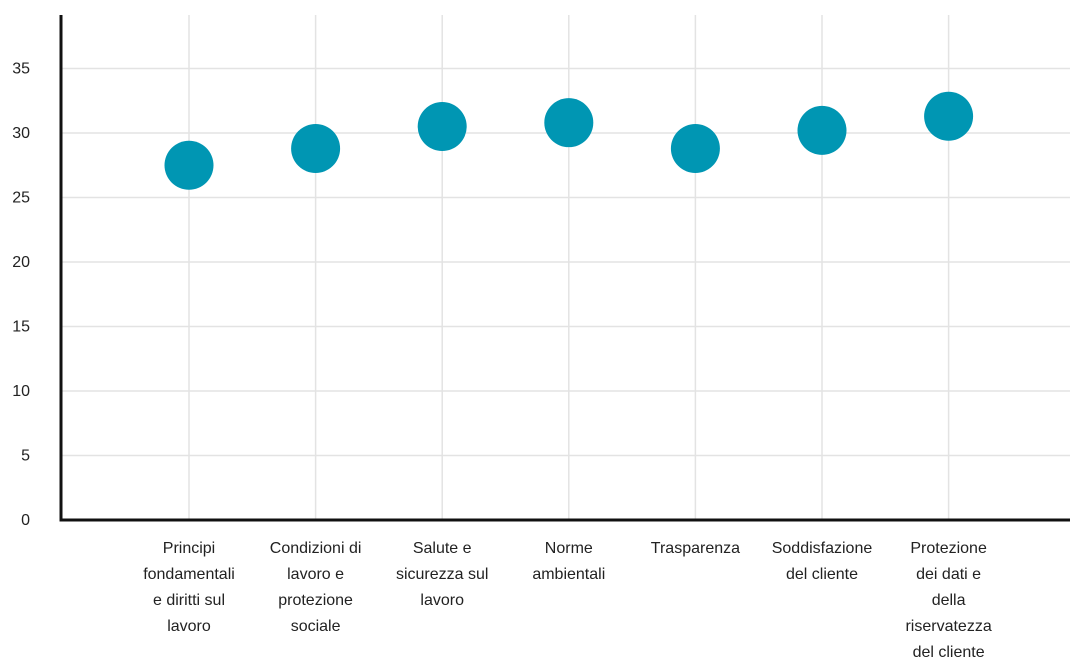 The height and width of the screenshot is (659, 1070). I want to click on x-category-label: Trasparenza, so click(695, 548).